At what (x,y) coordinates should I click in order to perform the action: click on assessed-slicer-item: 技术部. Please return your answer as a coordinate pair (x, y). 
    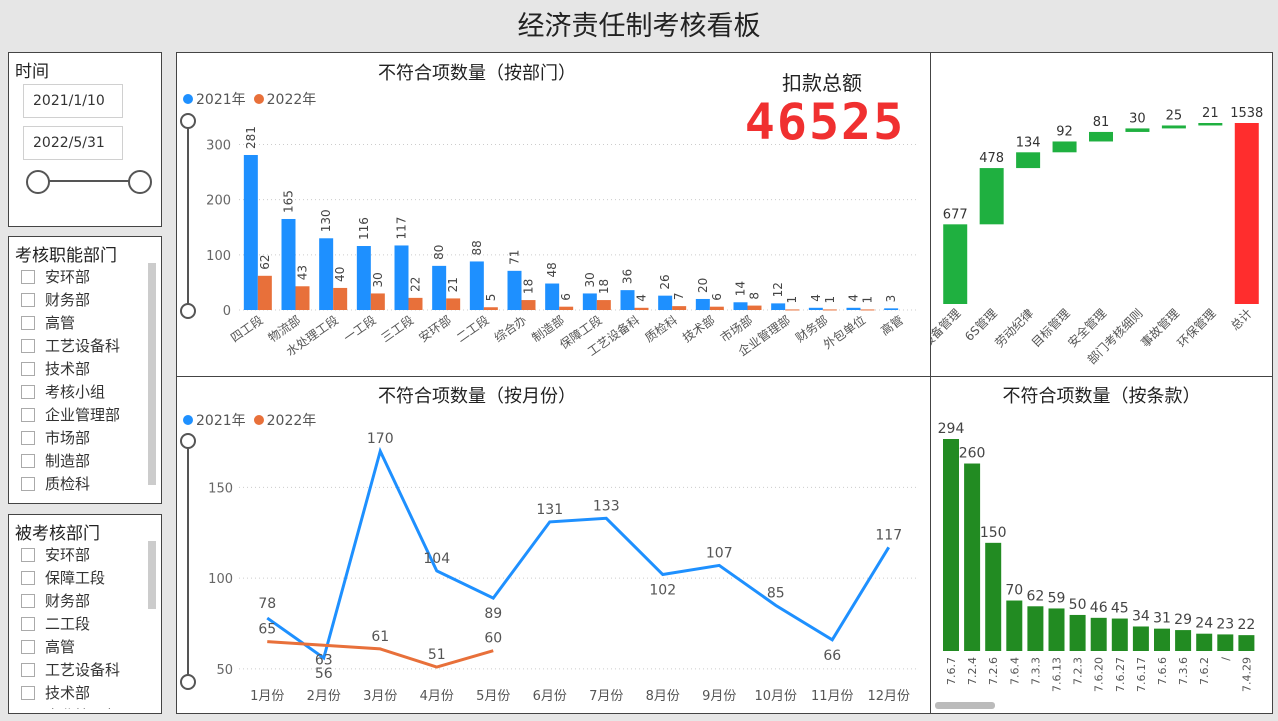
    Looking at the image, I should click on (83, 692).